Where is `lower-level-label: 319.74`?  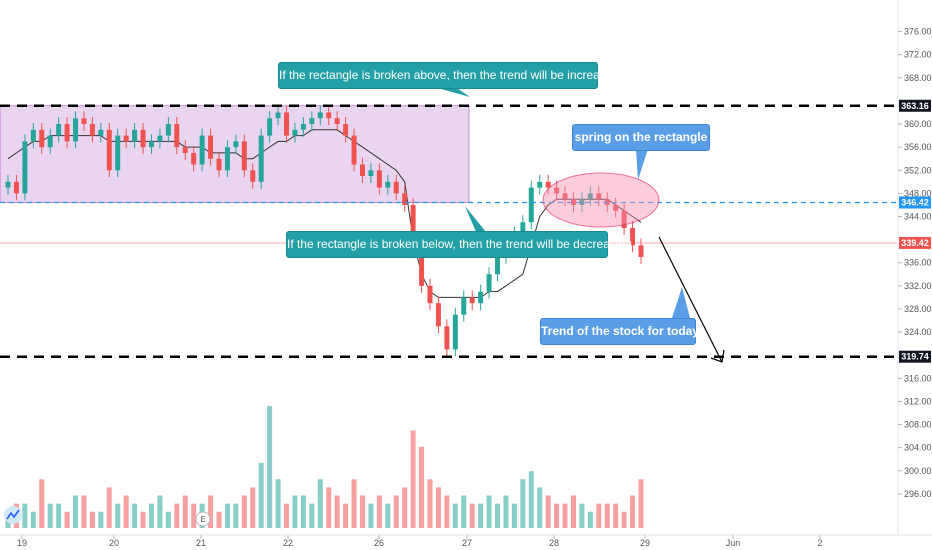 lower-level-label: 319.74 is located at coordinates (915, 357).